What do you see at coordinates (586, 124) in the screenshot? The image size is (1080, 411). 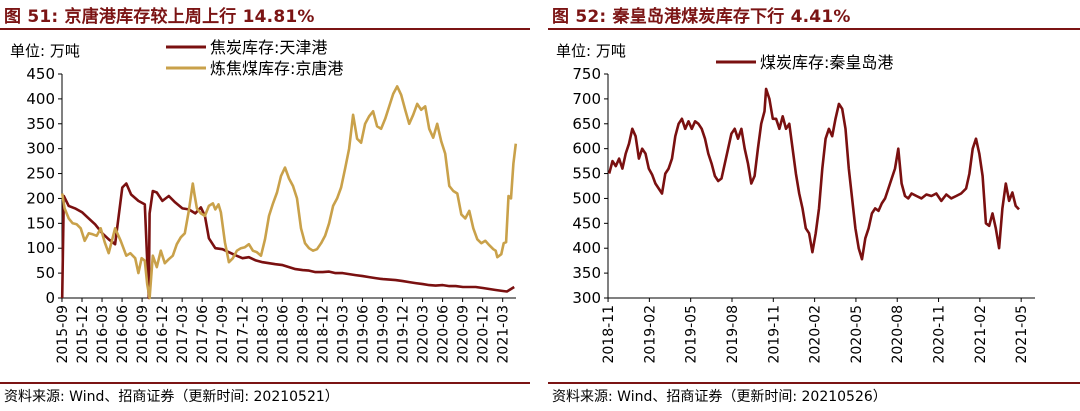 I see `y-tick-label: 650` at bounding box center [586, 124].